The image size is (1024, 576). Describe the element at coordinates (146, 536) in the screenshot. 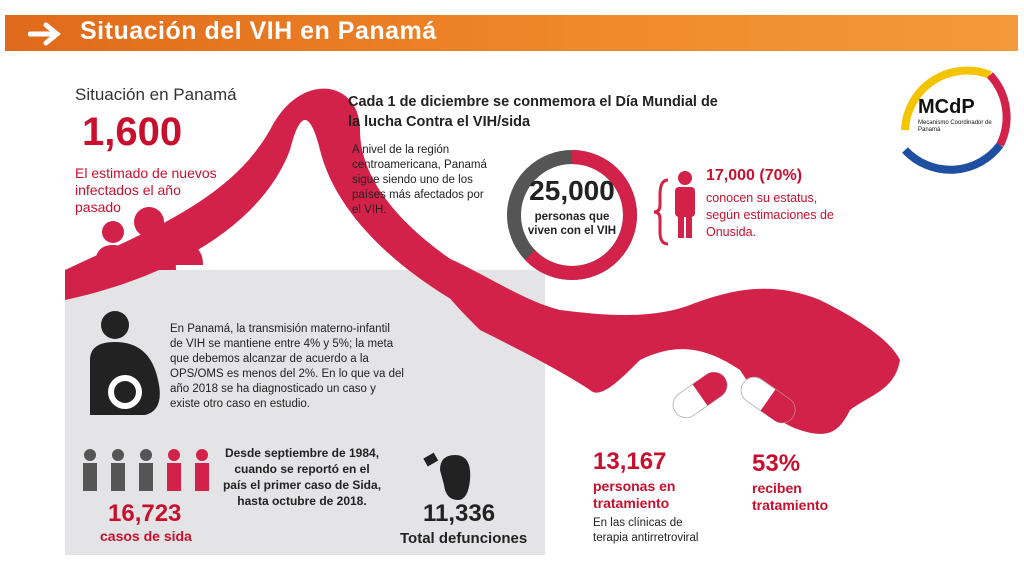

I see `aids-cases-caption: casos de sida` at that location.